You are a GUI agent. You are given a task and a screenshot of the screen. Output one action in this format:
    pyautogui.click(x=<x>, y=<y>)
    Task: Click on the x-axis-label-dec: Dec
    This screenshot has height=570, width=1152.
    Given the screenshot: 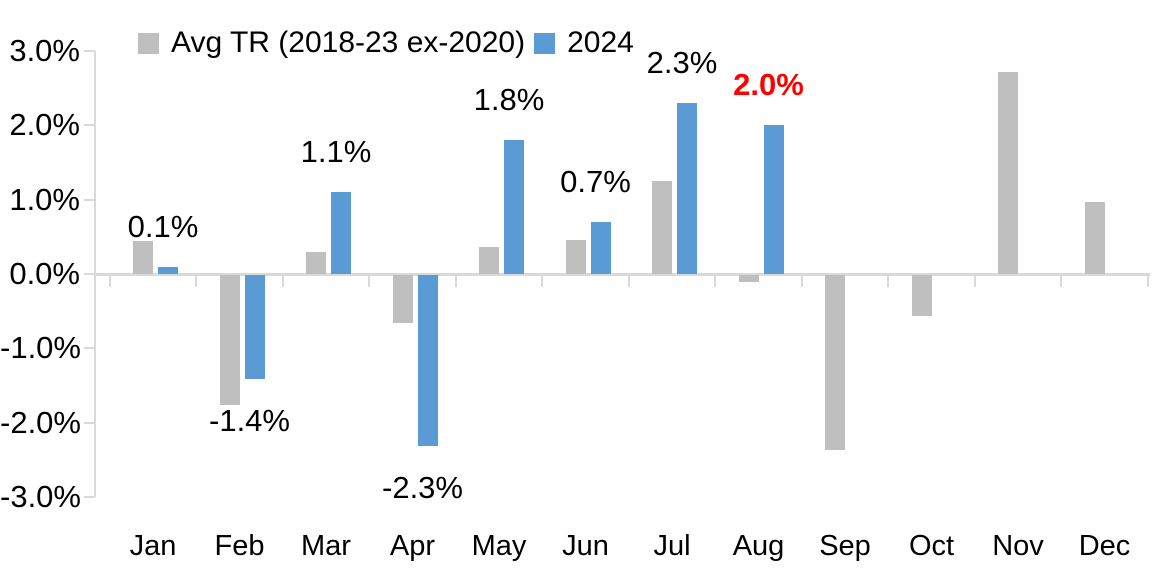 What is the action you would take?
    pyautogui.click(x=1104, y=546)
    